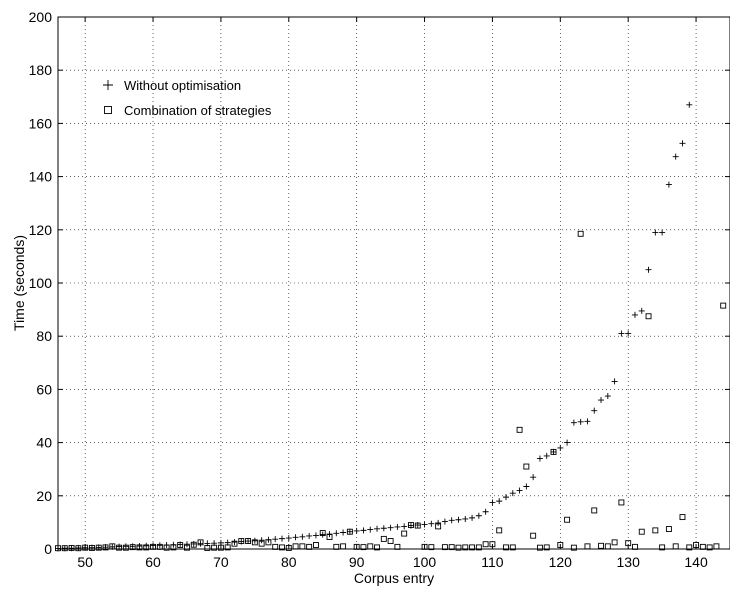 The width and height of the screenshot is (730, 595). What do you see at coordinates (172, 85) in the screenshot?
I see `legend-entry-without-optimisation: Without optimisation` at bounding box center [172, 85].